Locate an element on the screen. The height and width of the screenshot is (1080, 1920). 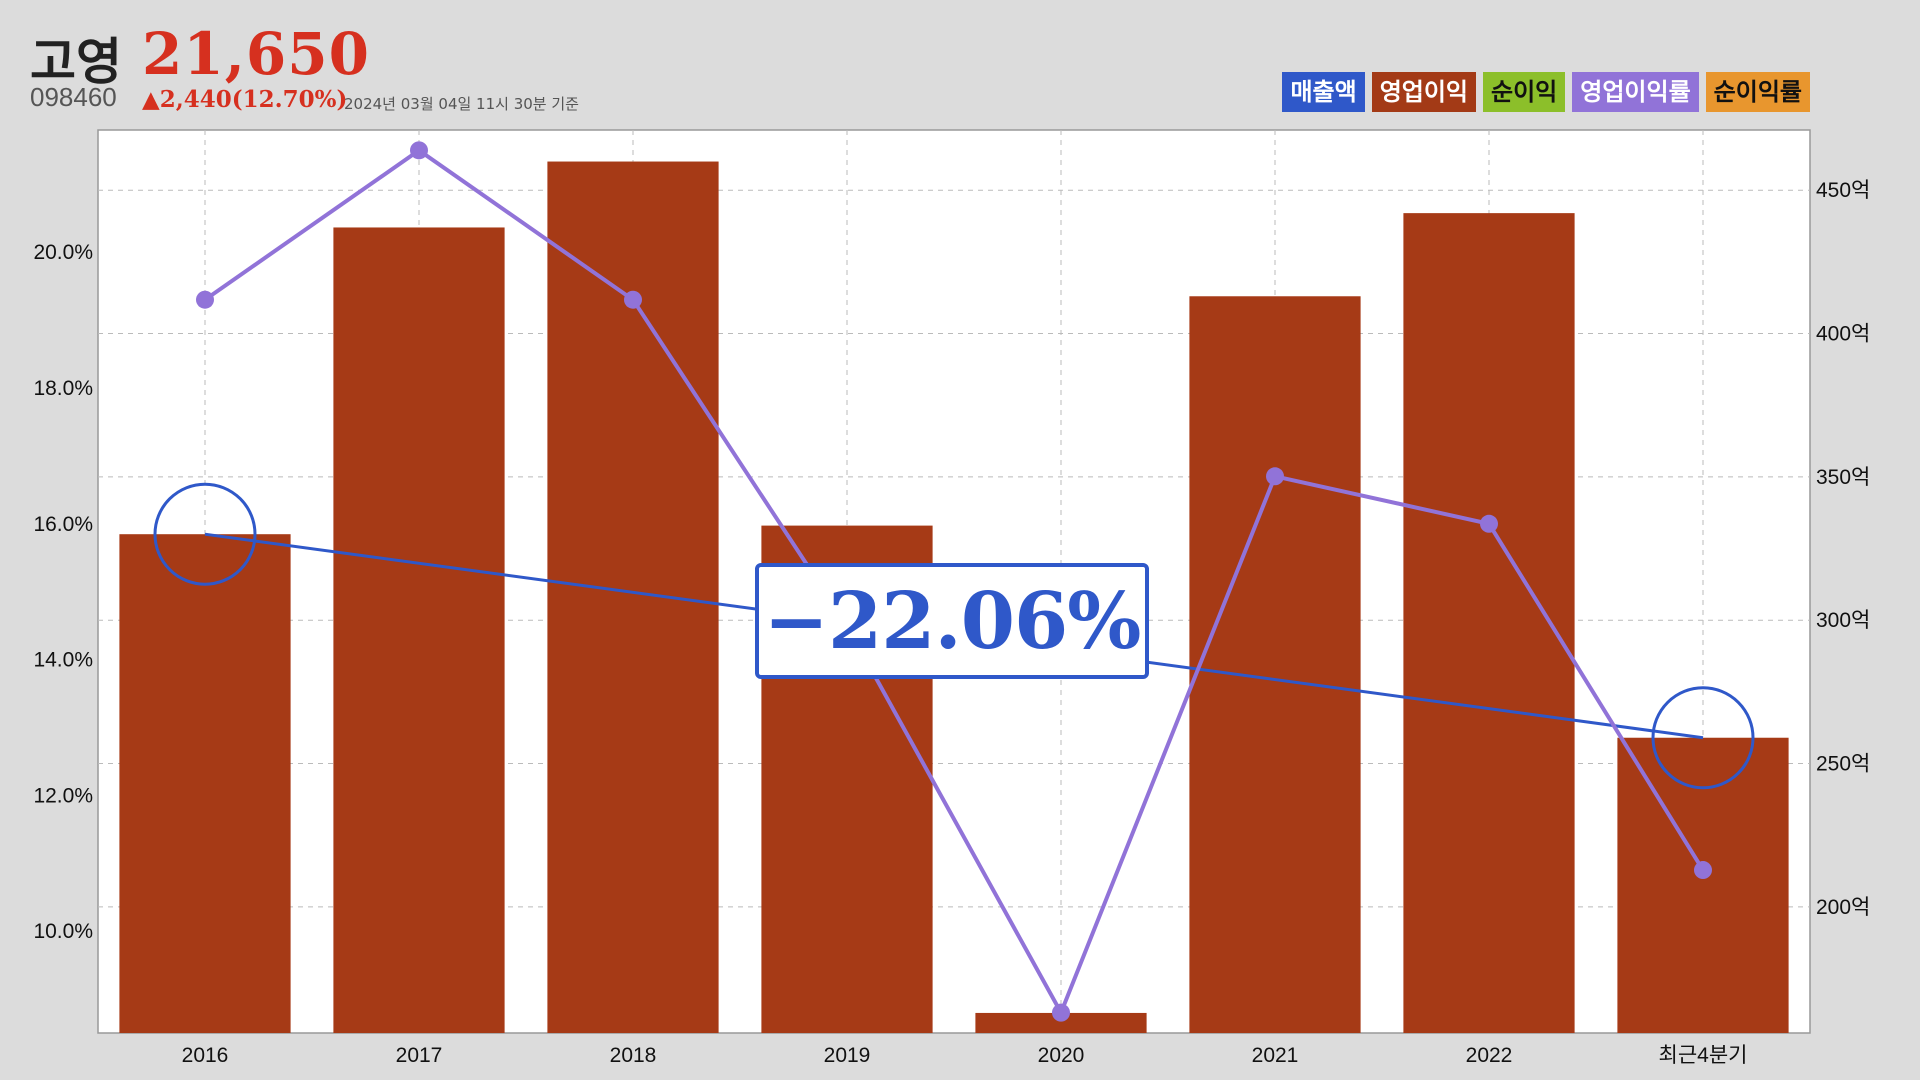
current-price: 21,650 is located at coordinates (256, 54).